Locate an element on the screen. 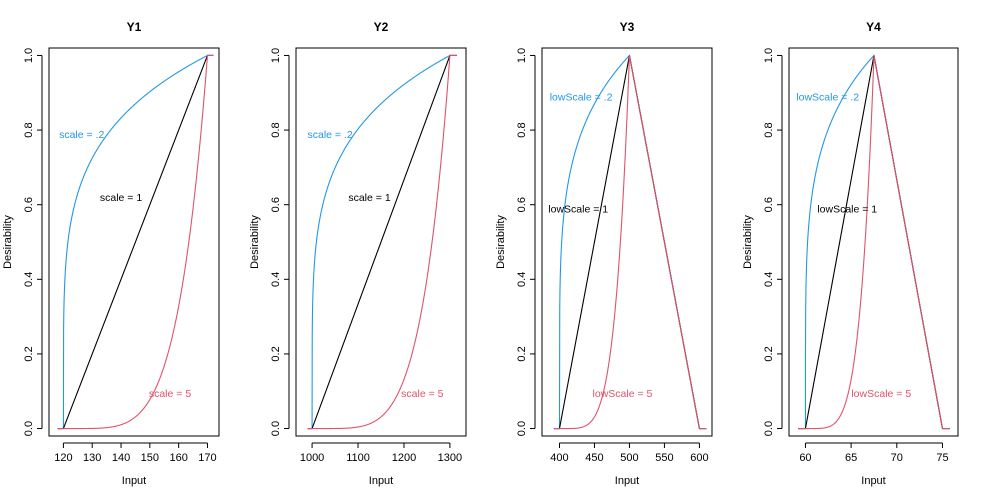 Image resolution: width=986 pixels, height=500 pixels. x-tick-label: 140 is located at coordinates (121, 458).